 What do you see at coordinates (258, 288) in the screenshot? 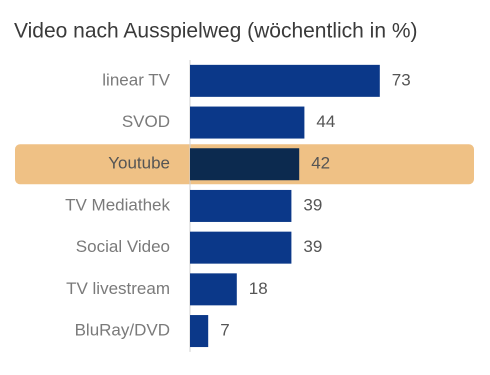
I see `value-label: 18` at bounding box center [258, 288].